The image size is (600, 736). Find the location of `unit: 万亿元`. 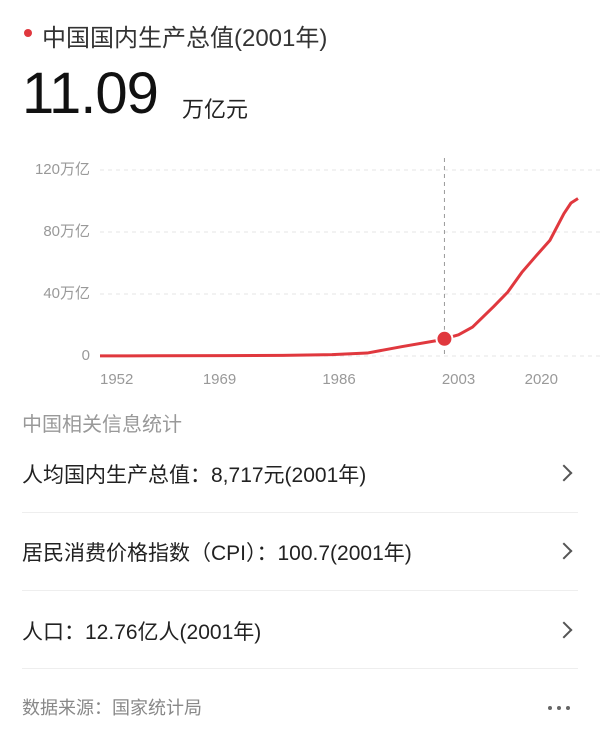

unit: 万亿元 is located at coordinates (215, 109).